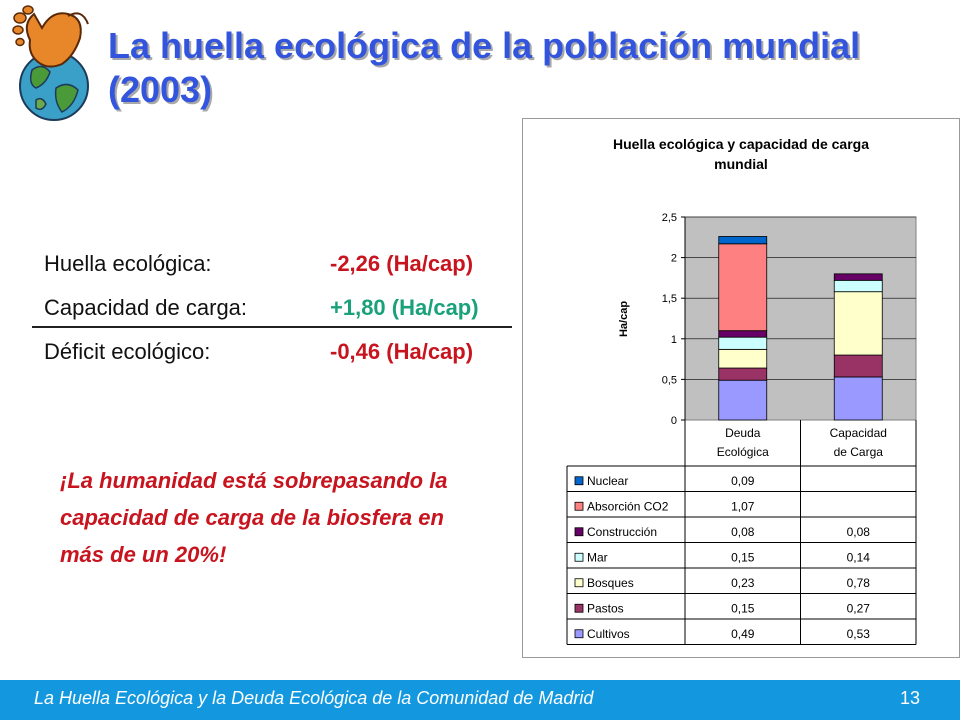 The width and height of the screenshot is (960, 720). I want to click on data-value-label: 0,14, so click(859, 557).